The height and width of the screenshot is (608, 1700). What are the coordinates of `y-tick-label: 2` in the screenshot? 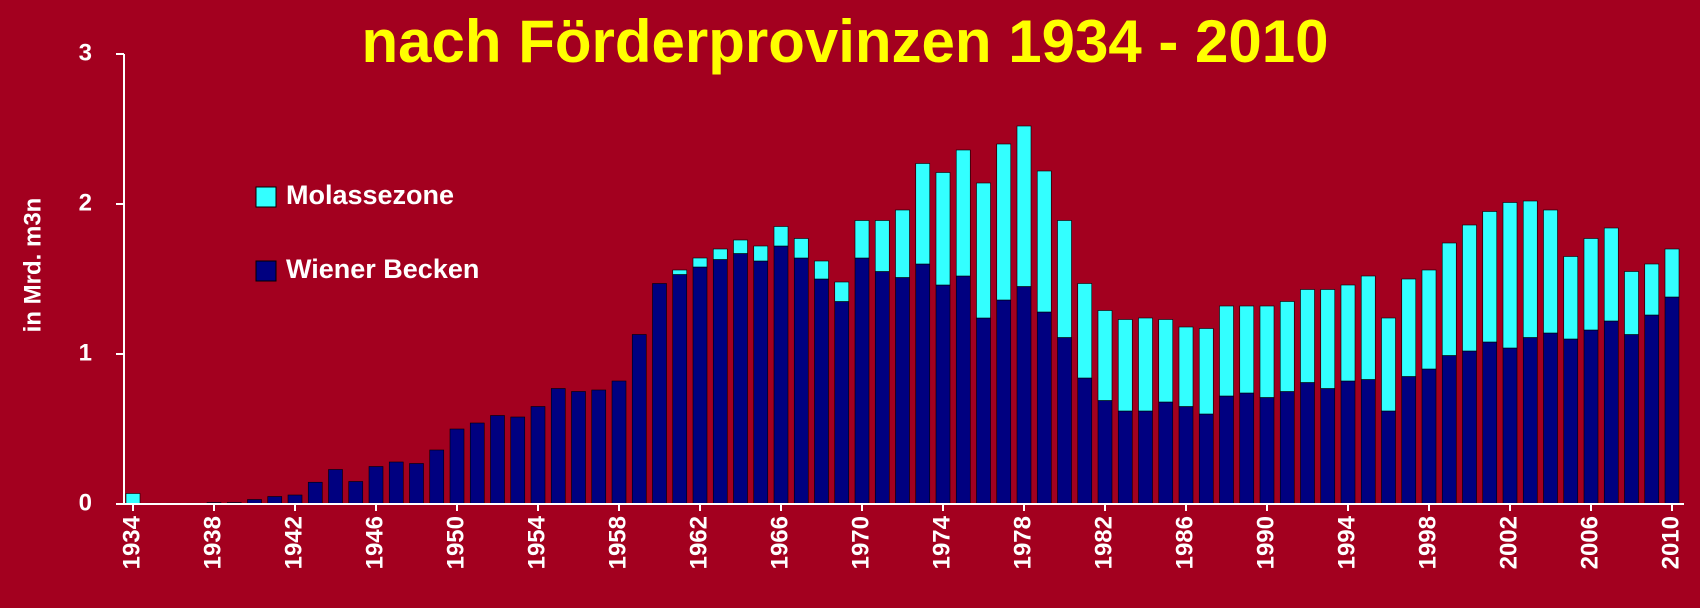 It's located at (85, 202).